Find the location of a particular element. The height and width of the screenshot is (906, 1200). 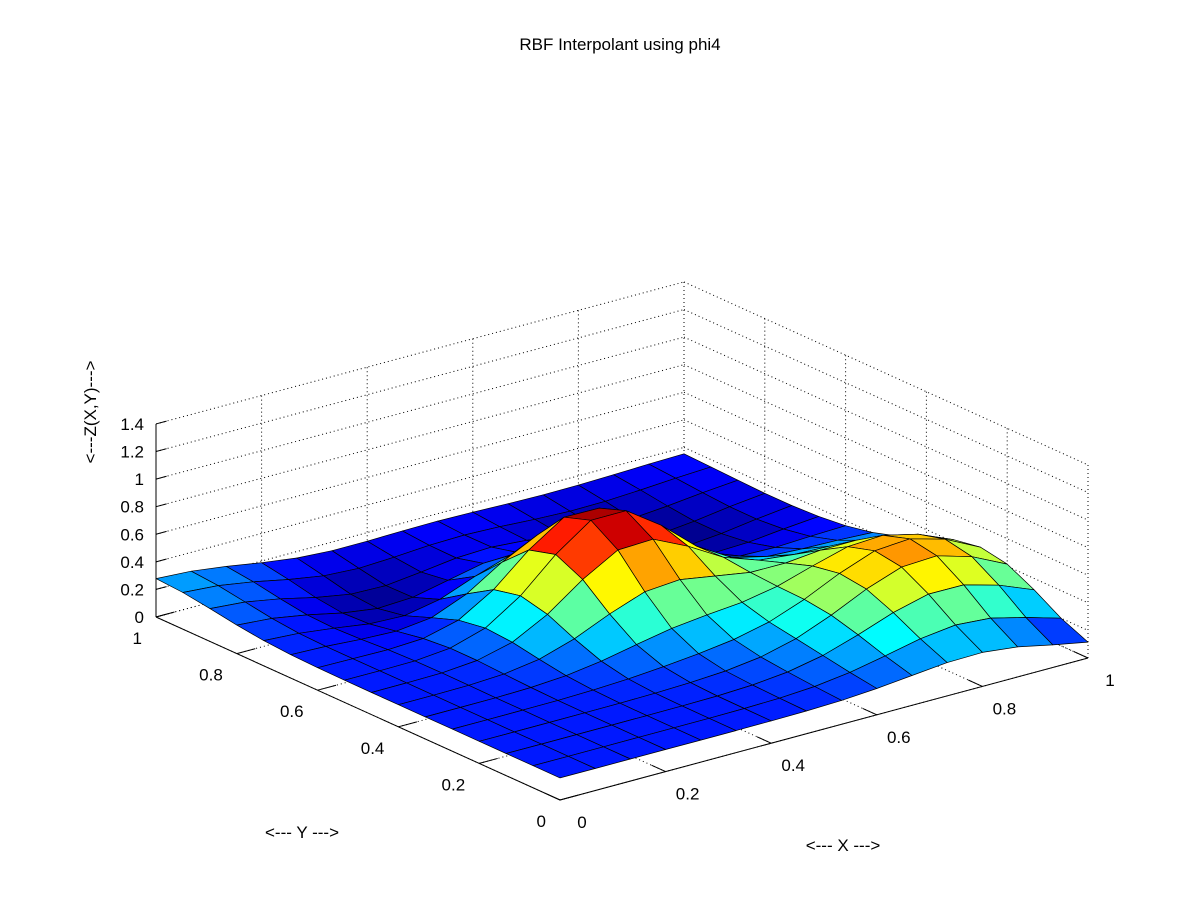

z-axis-label: <---Z(X,Y)---> is located at coordinates (90, 411).